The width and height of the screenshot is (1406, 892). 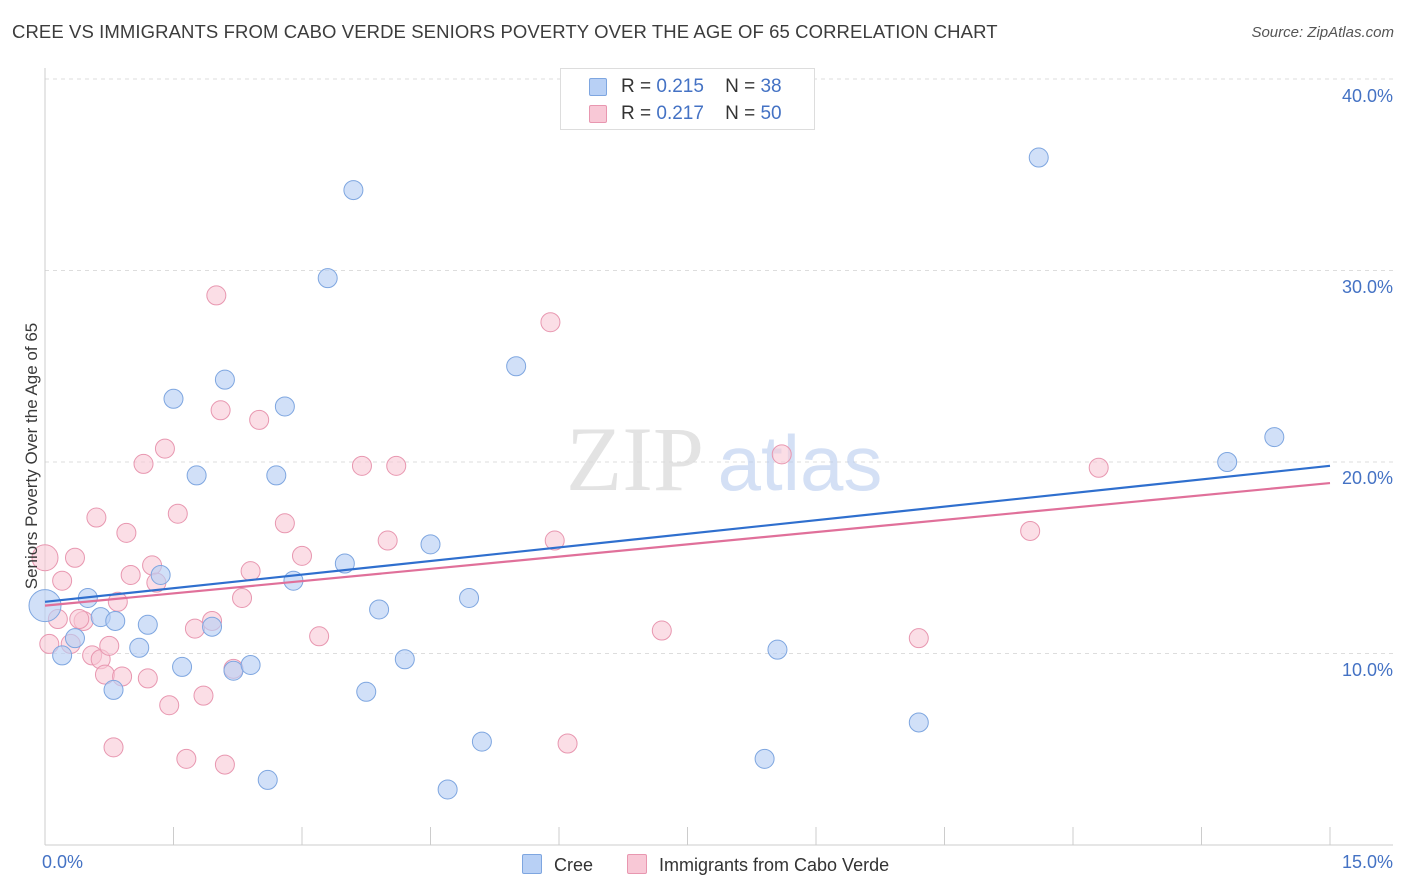 I want to click on bottom-legend-swatch-cabo-verde, so click(x=637, y=864).